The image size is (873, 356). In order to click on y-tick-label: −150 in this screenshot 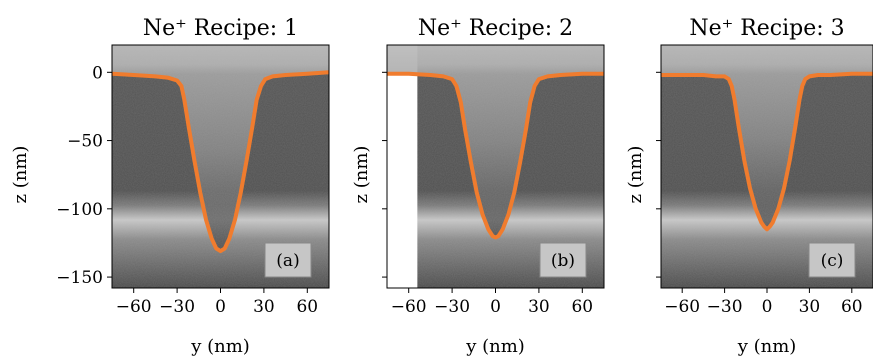, I will do `click(79, 278)`.